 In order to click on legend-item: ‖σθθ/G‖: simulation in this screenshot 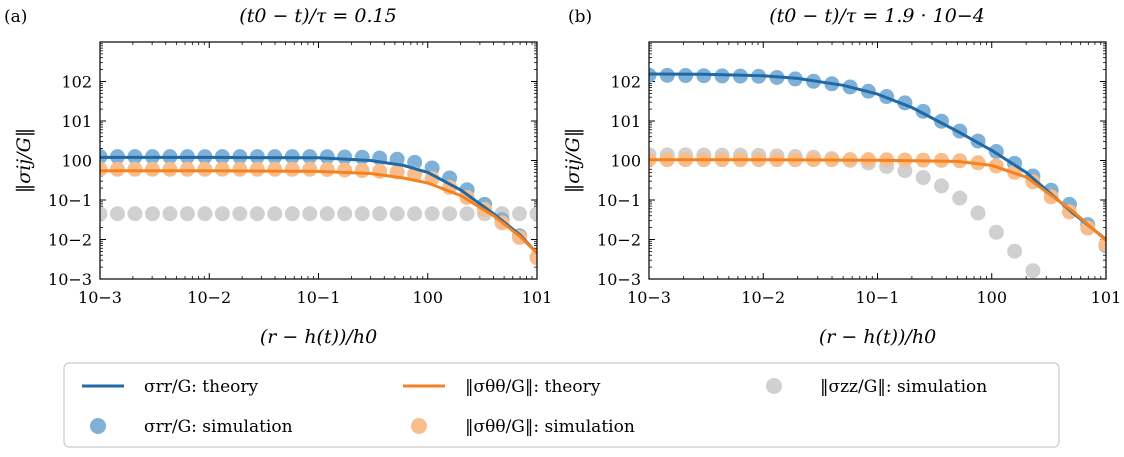, I will do `click(523, 427)`.